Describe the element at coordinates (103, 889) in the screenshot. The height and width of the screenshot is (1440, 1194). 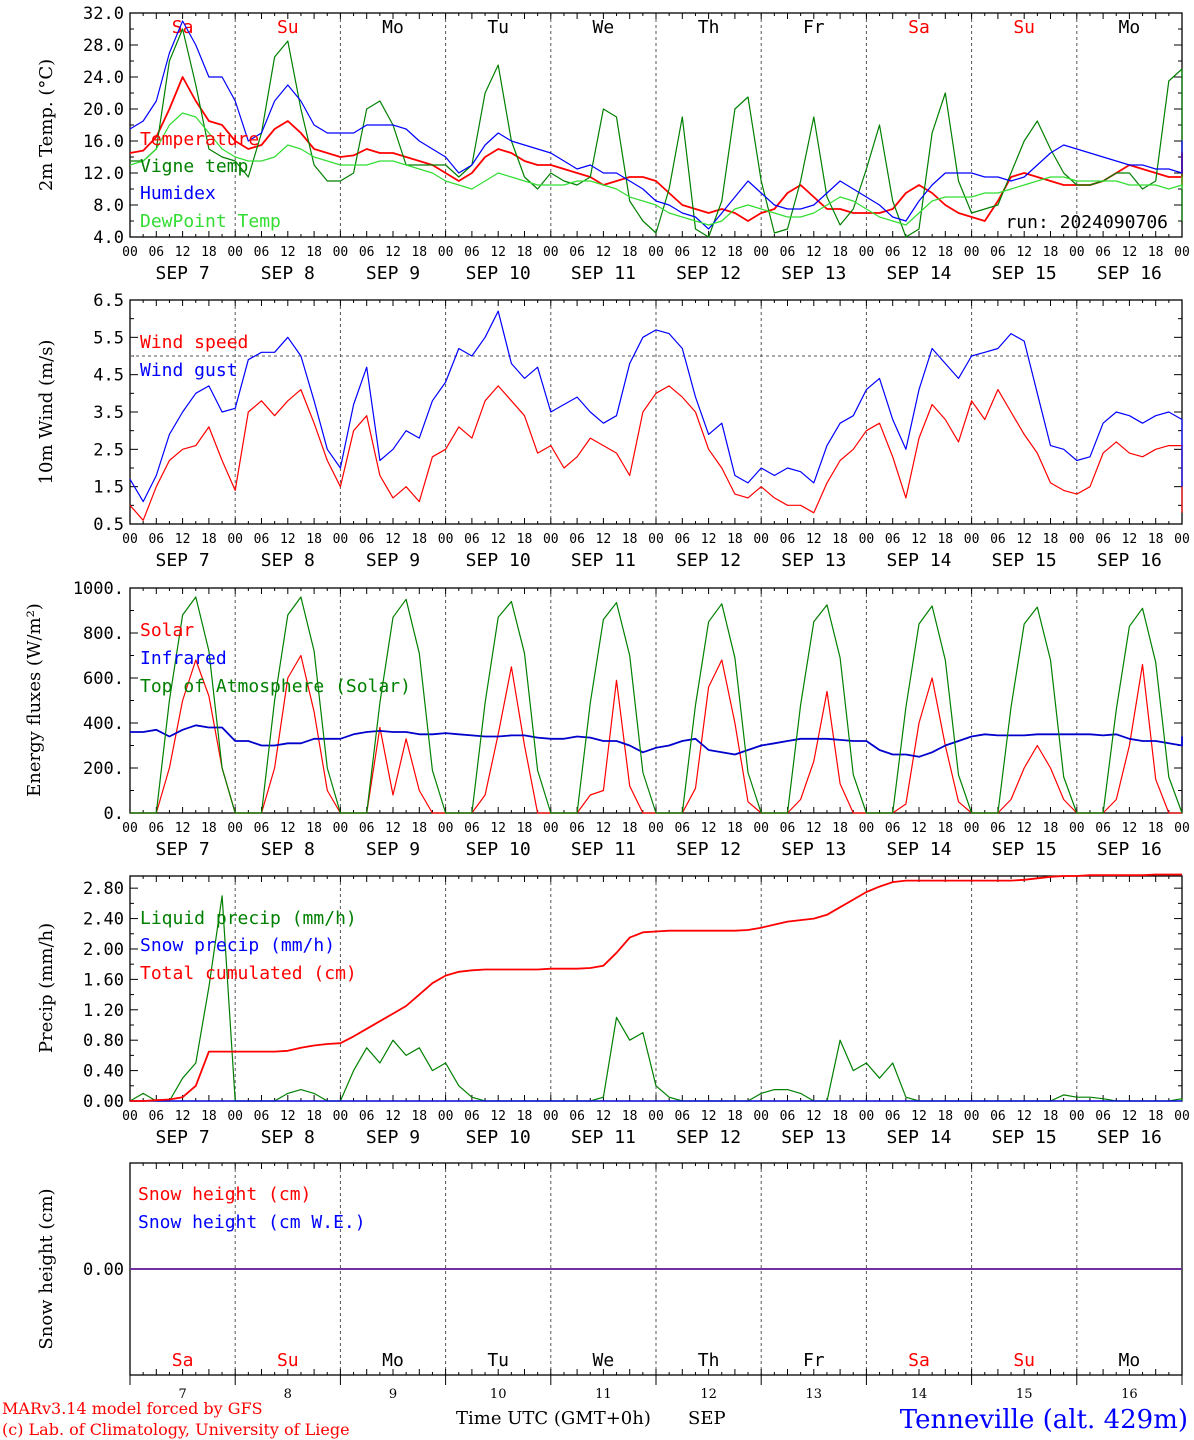
I see `y-tick-label: 2.80` at that location.